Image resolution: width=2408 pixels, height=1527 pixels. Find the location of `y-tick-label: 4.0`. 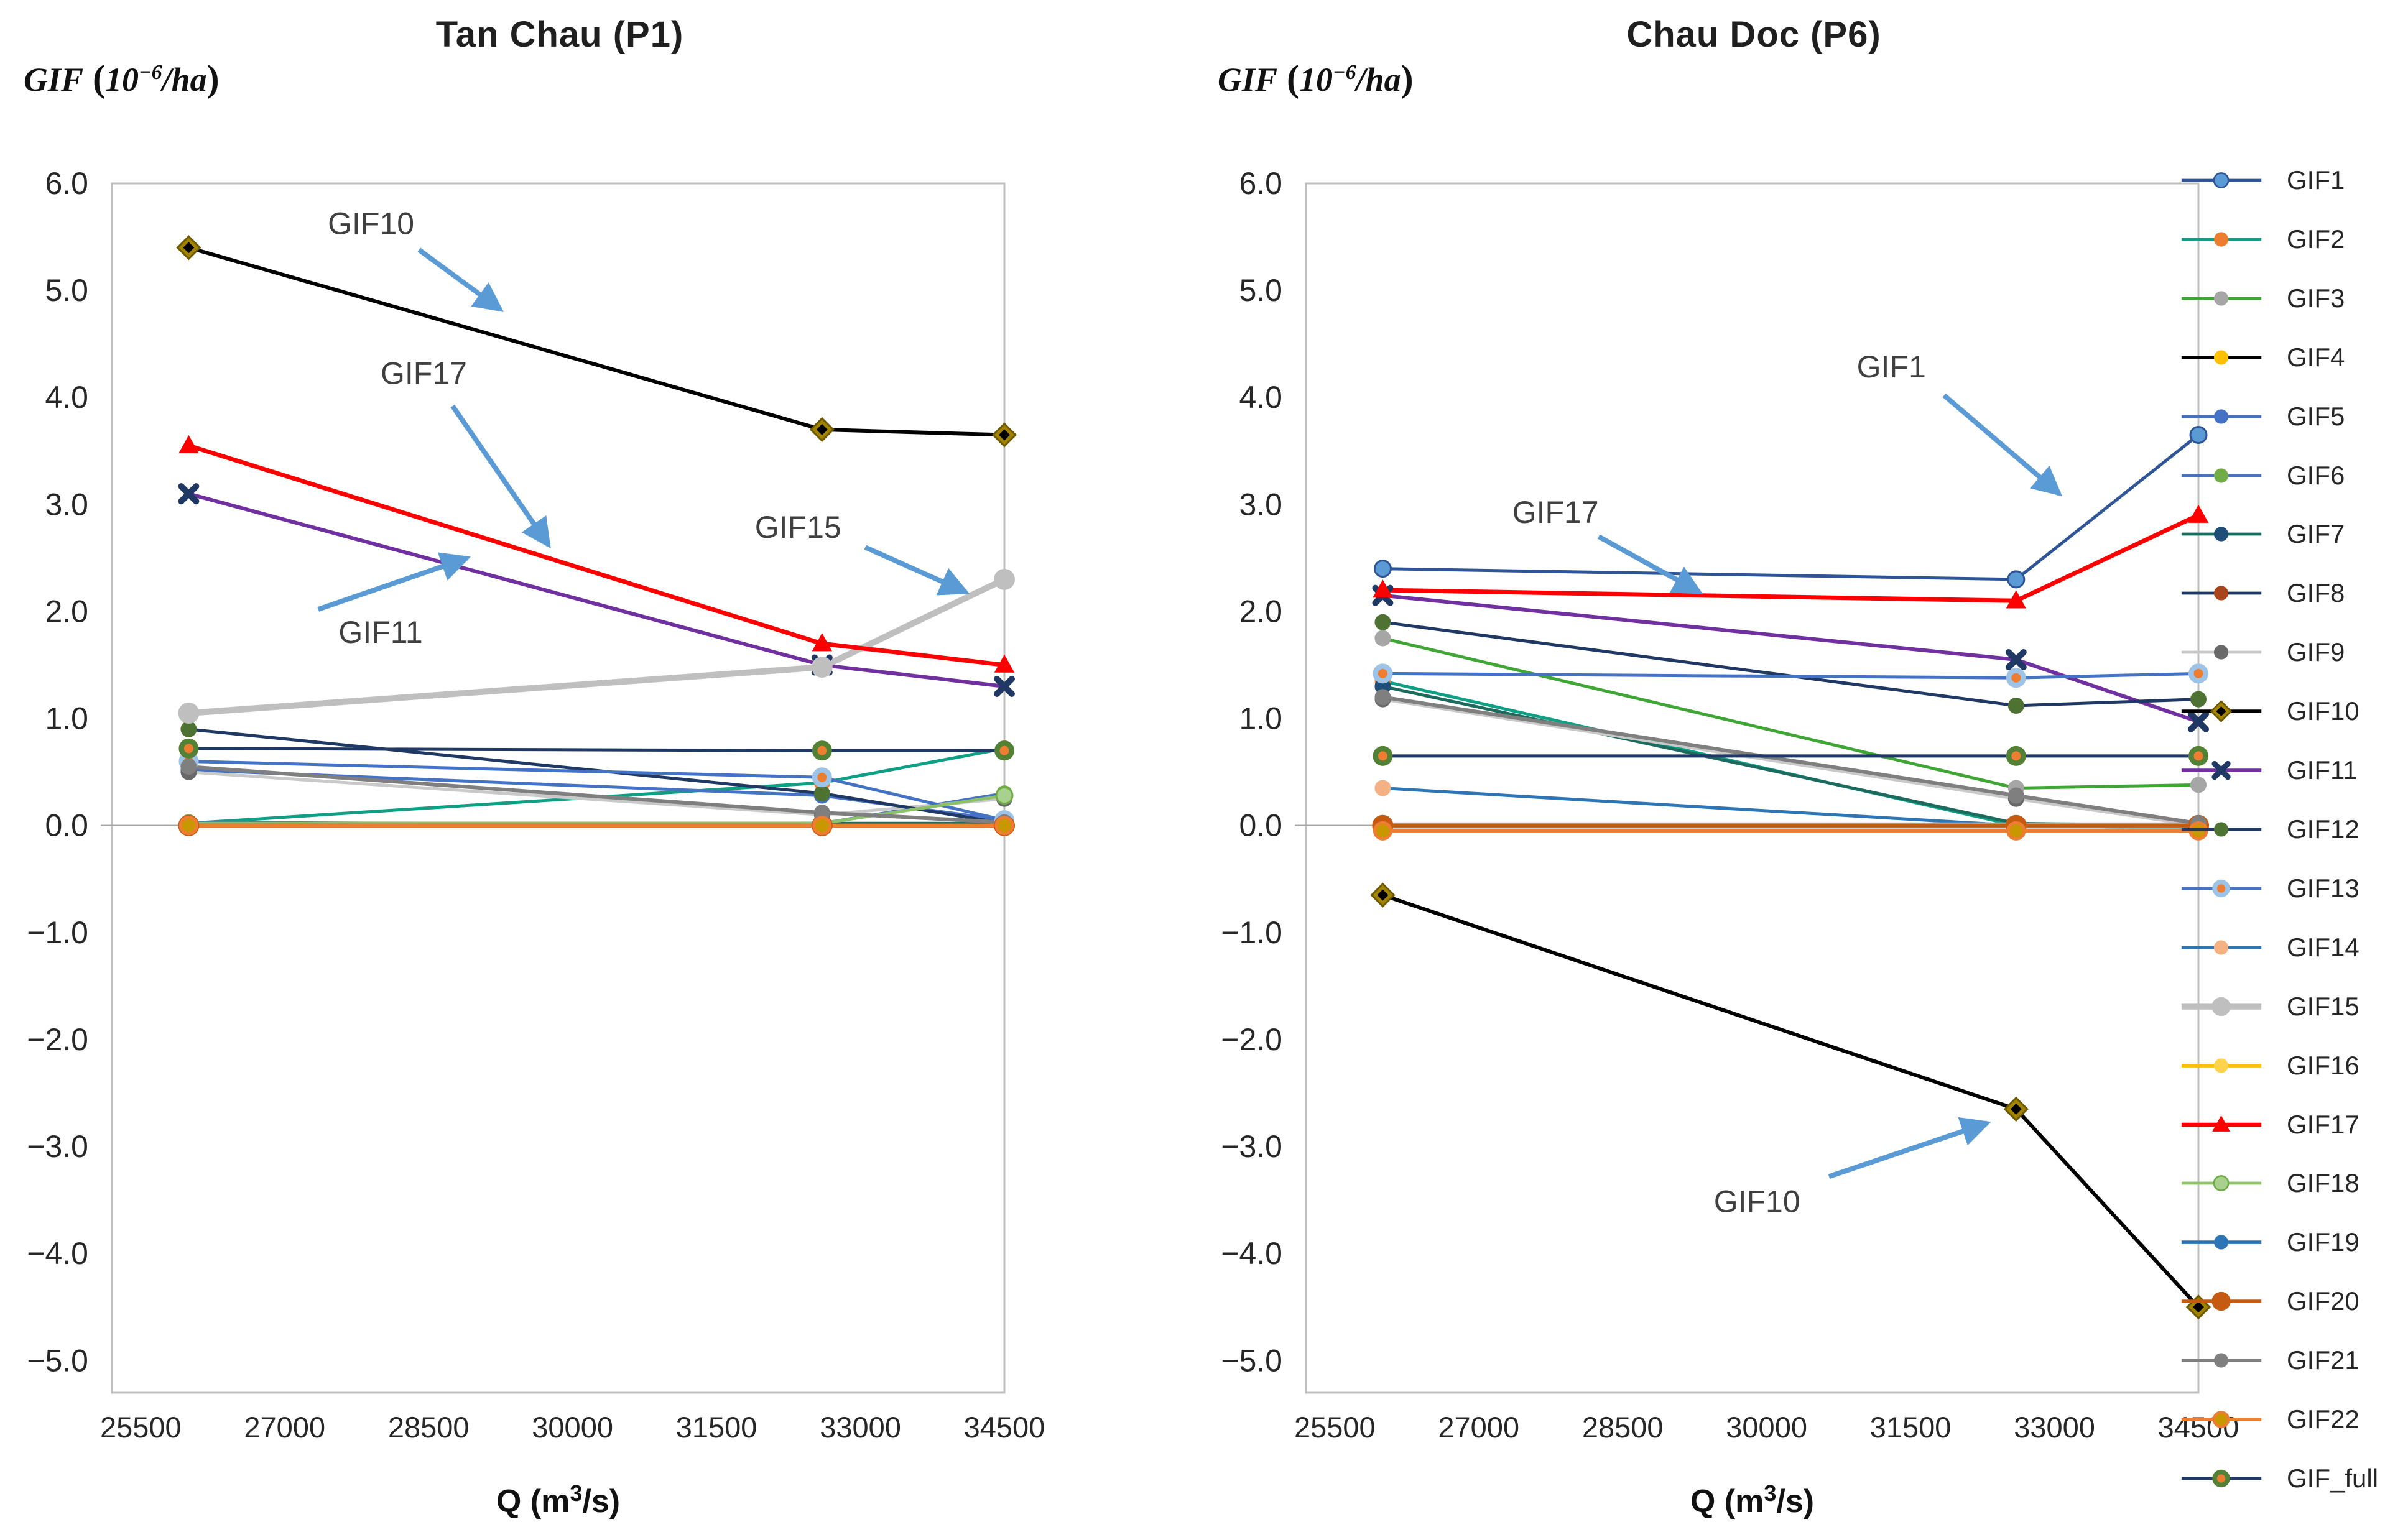

y-tick-label: 4.0 is located at coordinates (66, 397).